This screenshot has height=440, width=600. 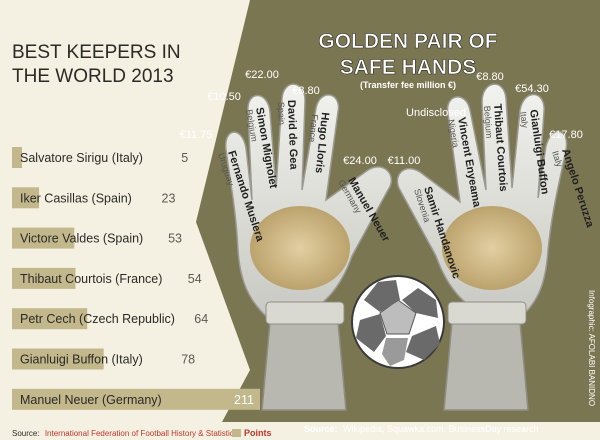 What do you see at coordinates (184, 158) in the screenshot?
I see `bar-value-label: 5` at bounding box center [184, 158].